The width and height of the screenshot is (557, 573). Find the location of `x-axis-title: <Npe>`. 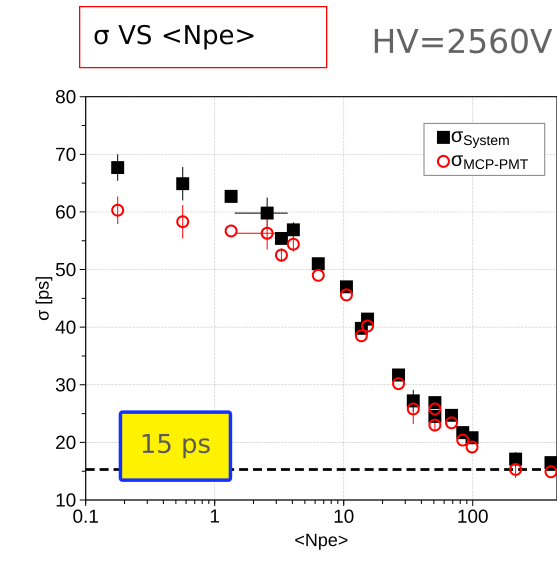

x-axis-title: <Npe> is located at coordinates (321, 542).